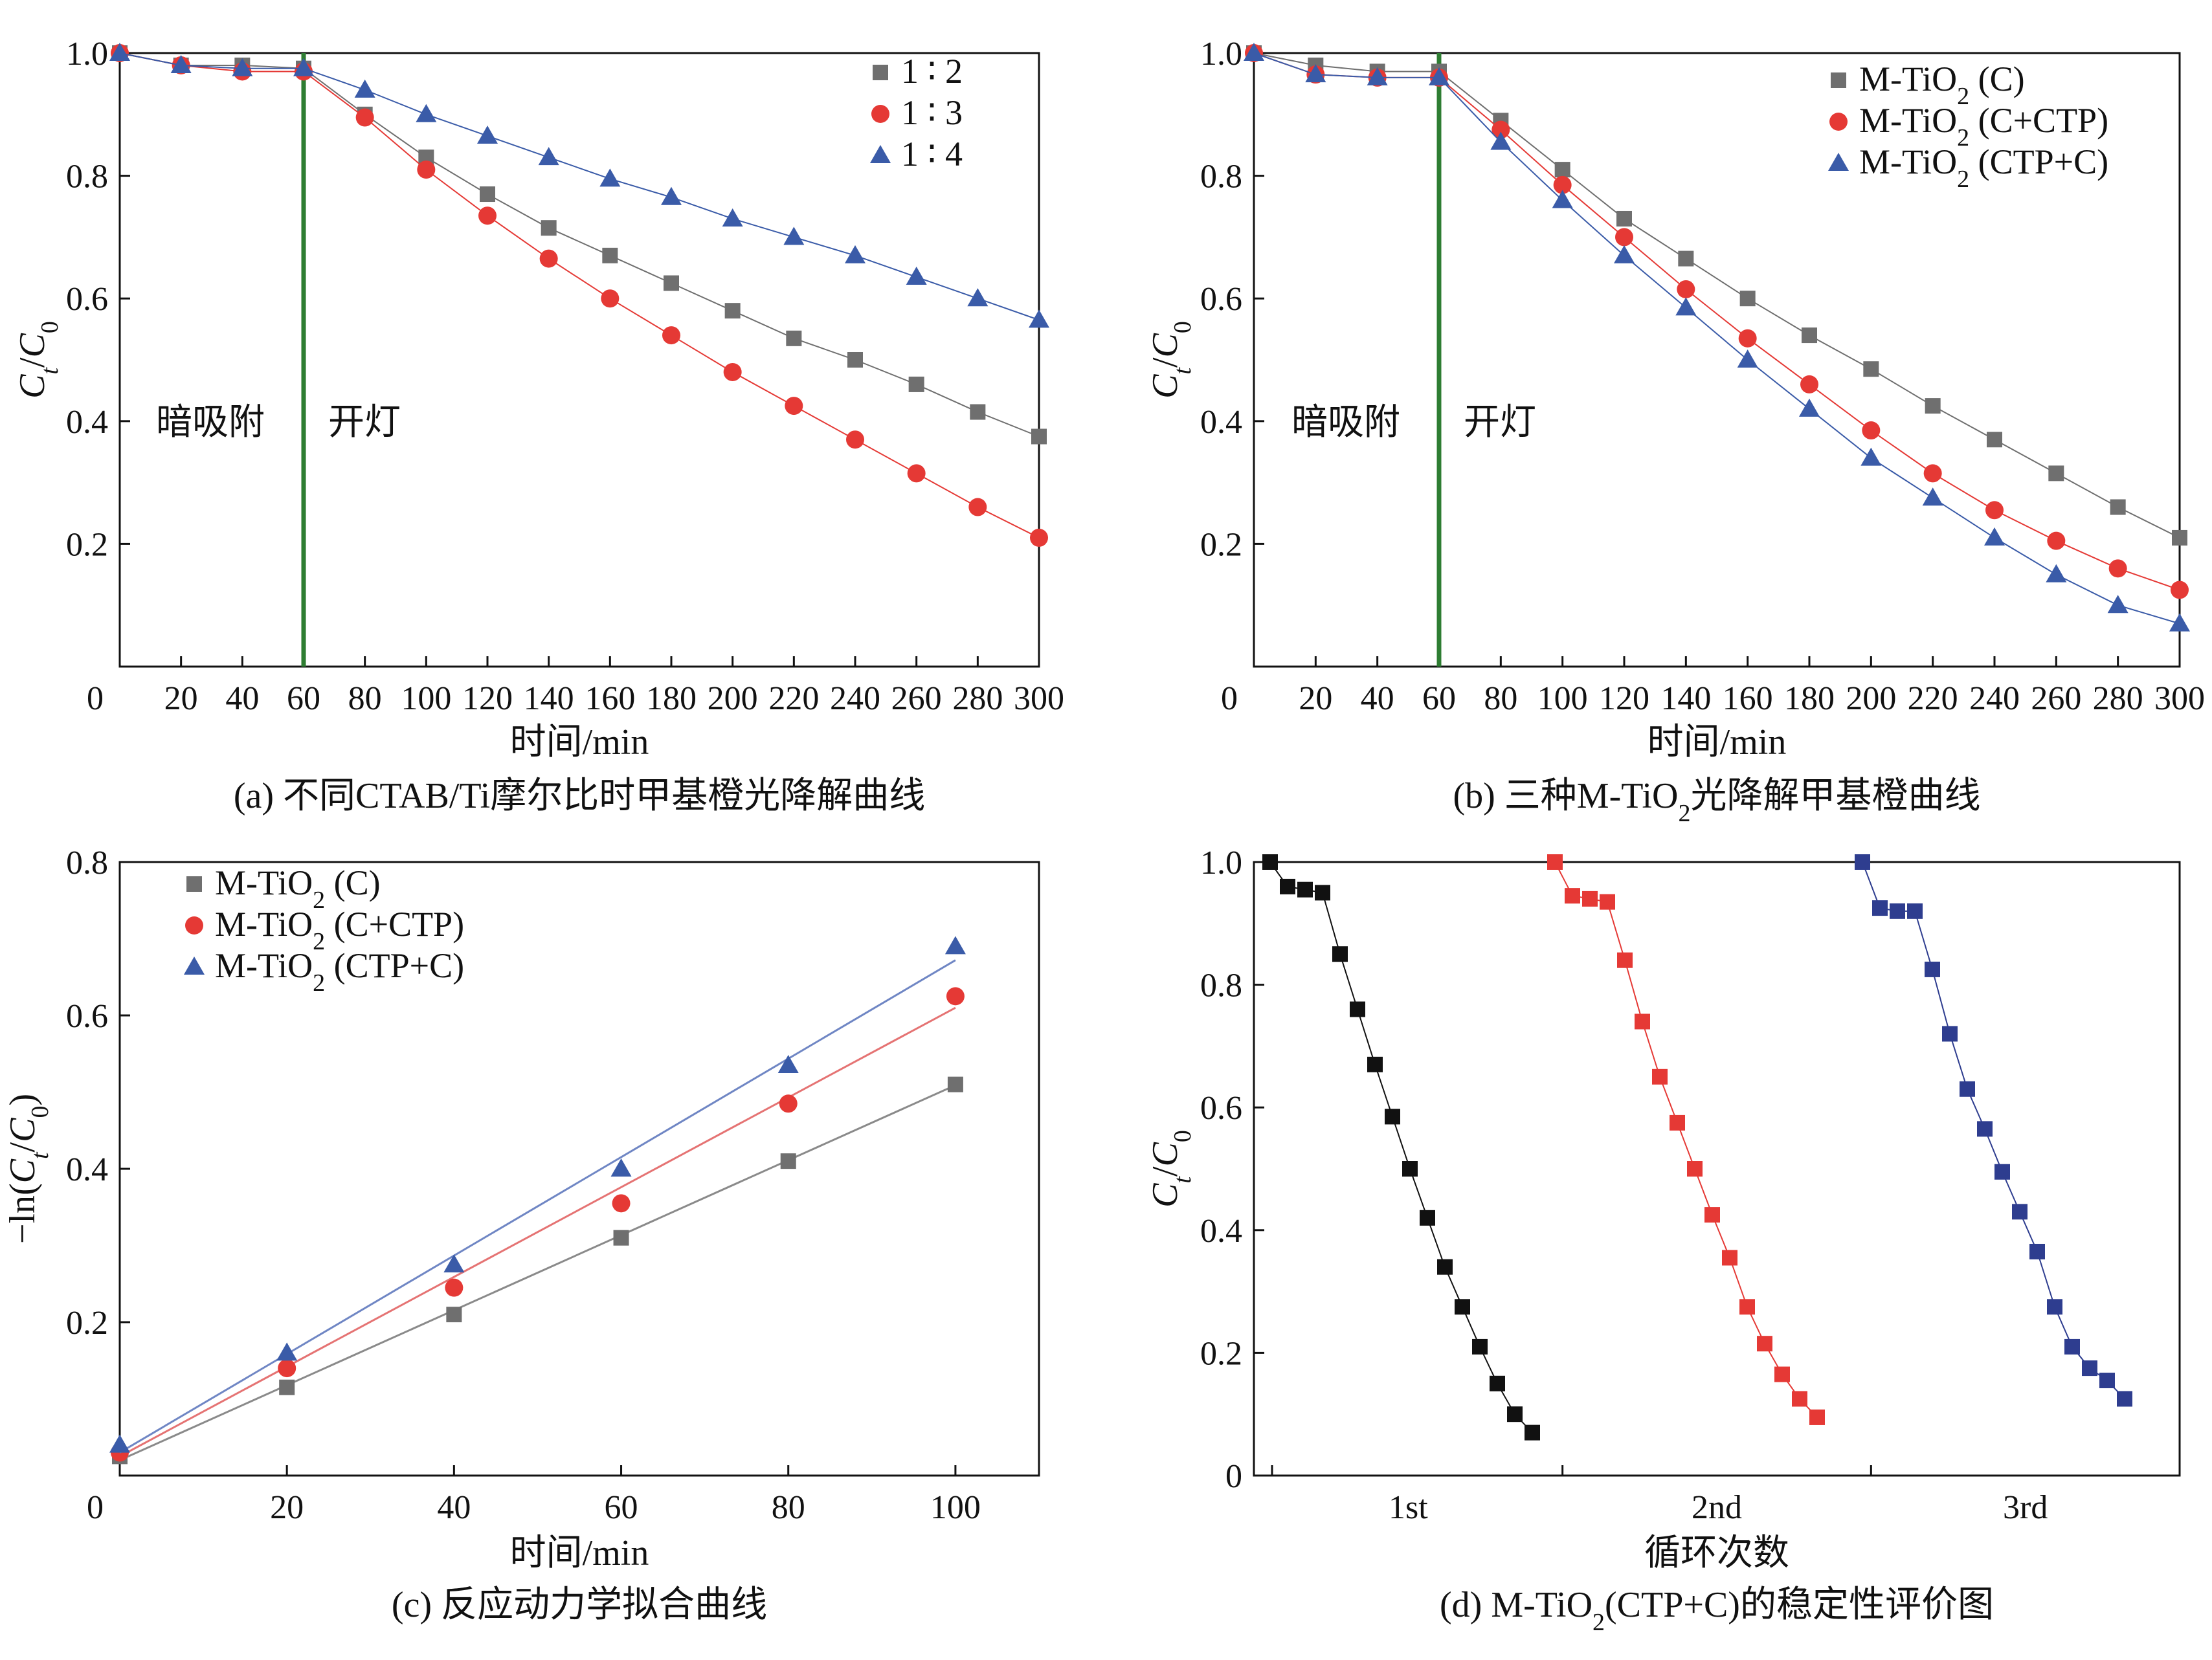 The width and height of the screenshot is (2212, 1660). Describe the element at coordinates (1933, 698) in the screenshot. I see `x-tick-label: 220` at that location.